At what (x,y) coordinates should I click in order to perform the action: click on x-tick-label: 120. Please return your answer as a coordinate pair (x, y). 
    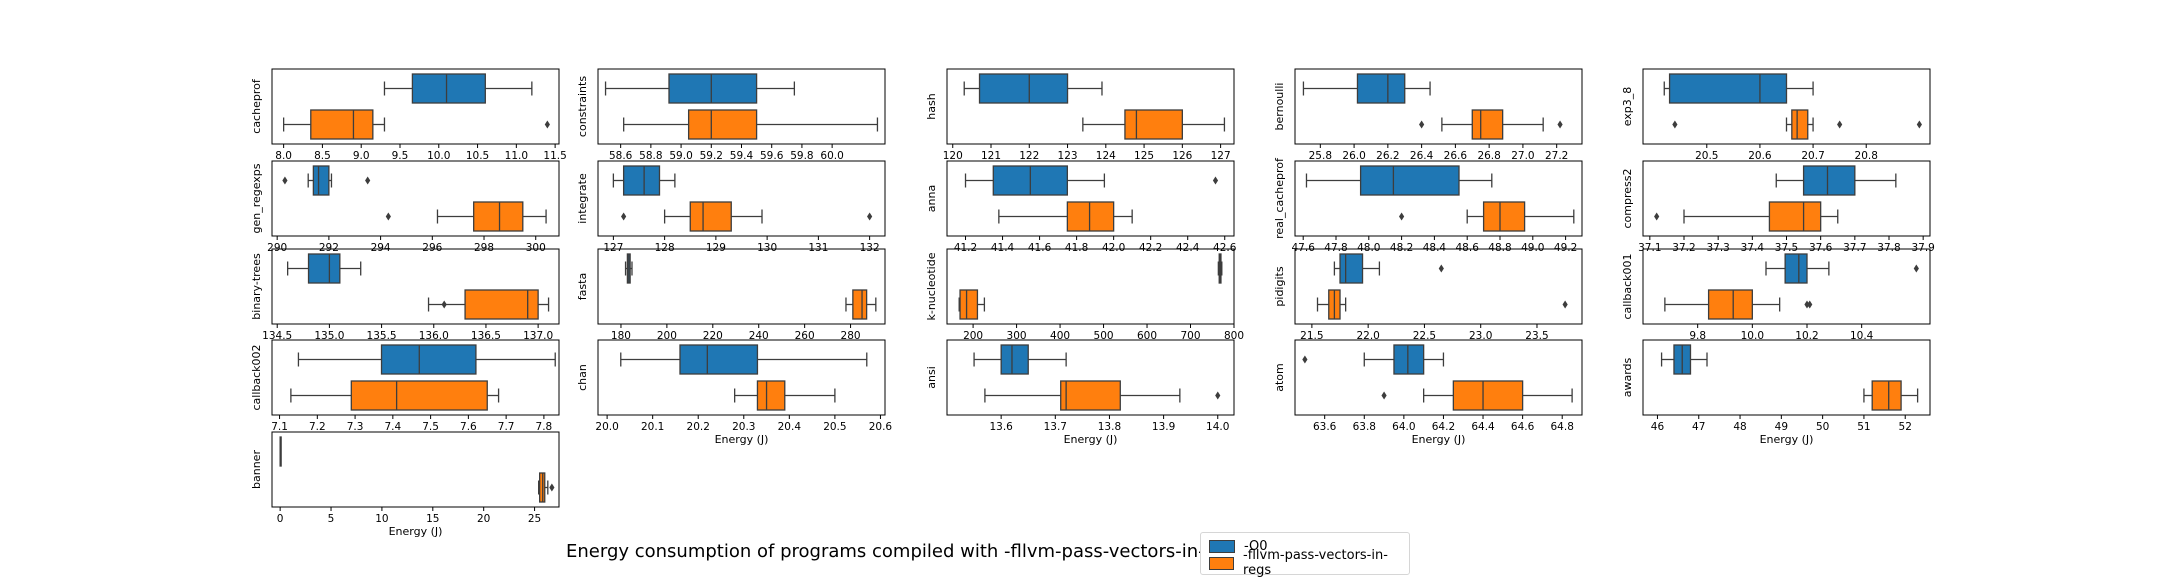
    Looking at the image, I should click on (953, 156).